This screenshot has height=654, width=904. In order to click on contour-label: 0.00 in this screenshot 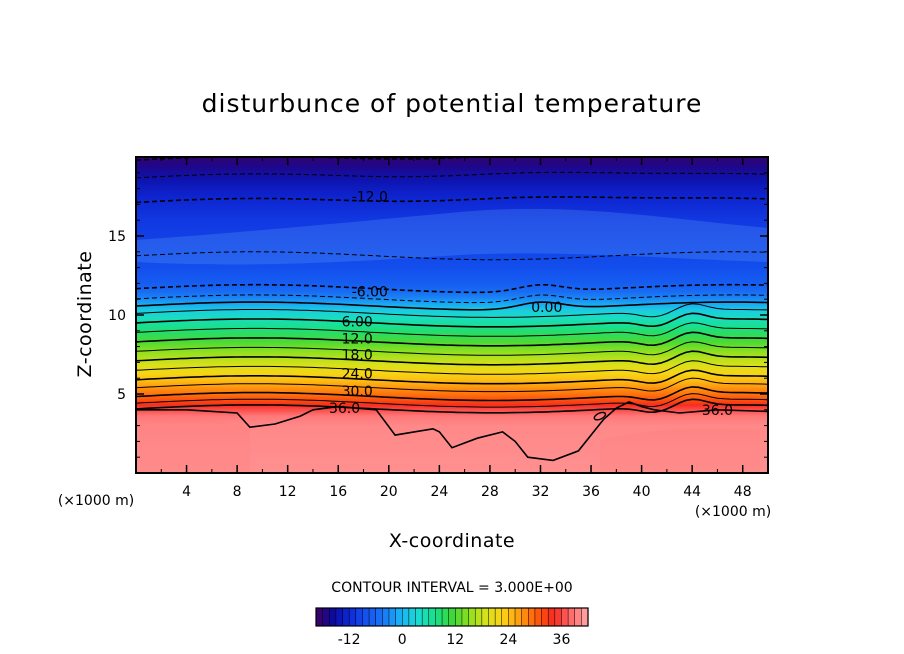, I will do `click(546, 308)`.